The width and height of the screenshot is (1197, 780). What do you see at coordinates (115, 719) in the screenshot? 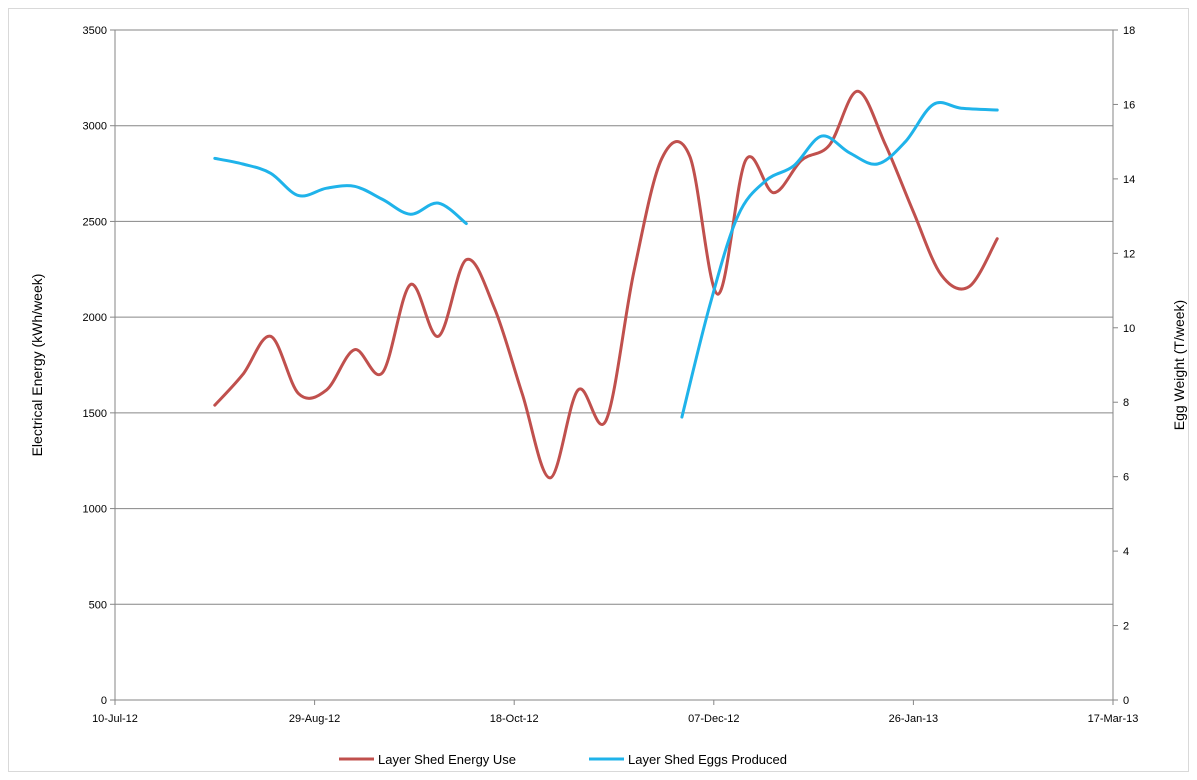
I see `x-tick-label: 10-Jul-12` at bounding box center [115, 719].